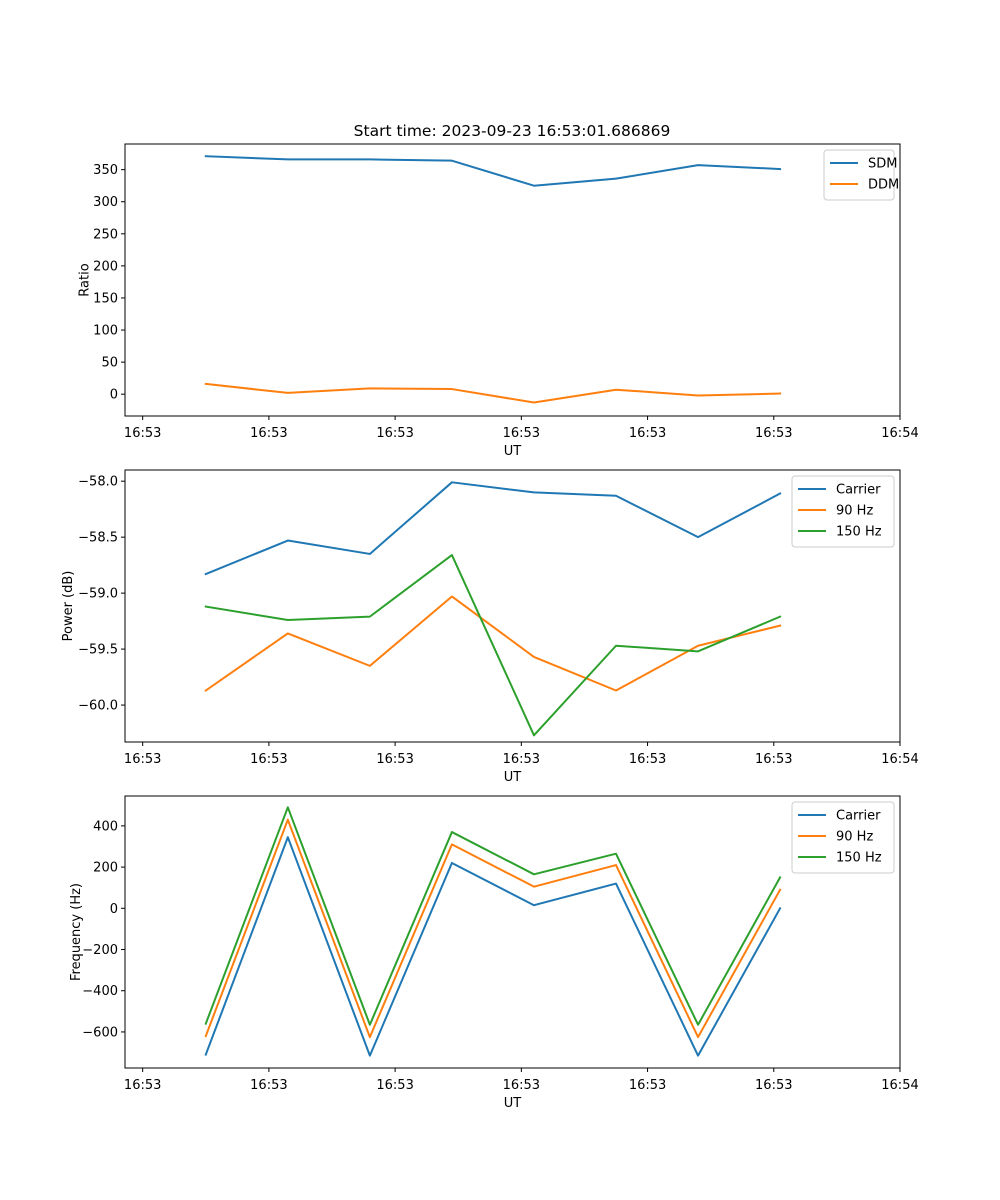 This screenshot has height=1200, width=1000. Describe the element at coordinates (493, 171) in the screenshot. I see `ratio-series-sdm-line` at that location.